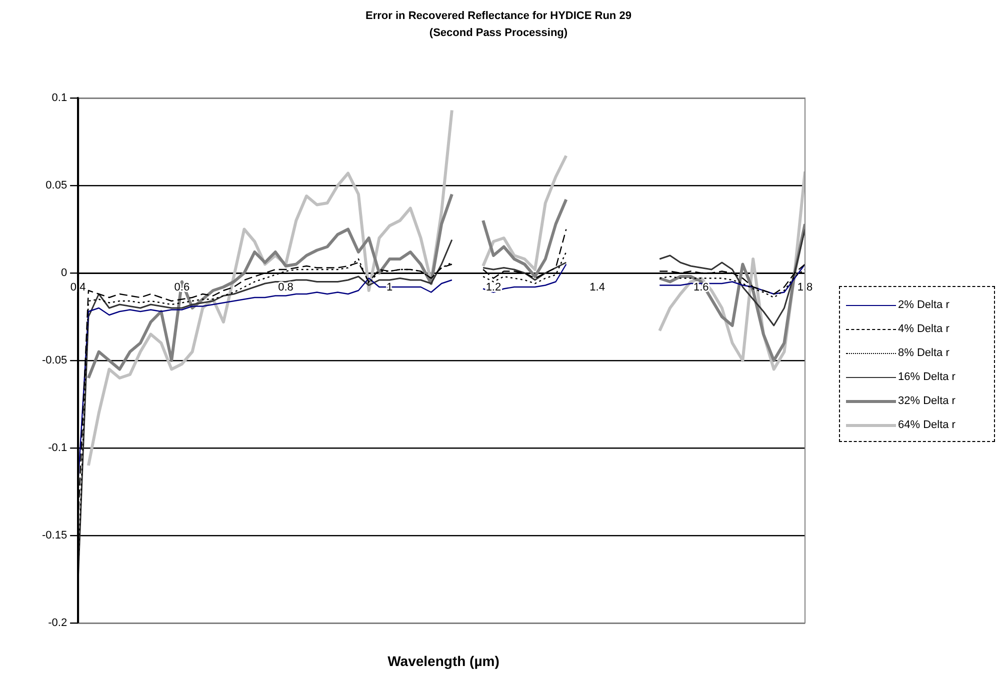 Image resolution: width=997 pixels, height=691 pixels. I want to click on x-tick-label: 0.8, so click(286, 288).